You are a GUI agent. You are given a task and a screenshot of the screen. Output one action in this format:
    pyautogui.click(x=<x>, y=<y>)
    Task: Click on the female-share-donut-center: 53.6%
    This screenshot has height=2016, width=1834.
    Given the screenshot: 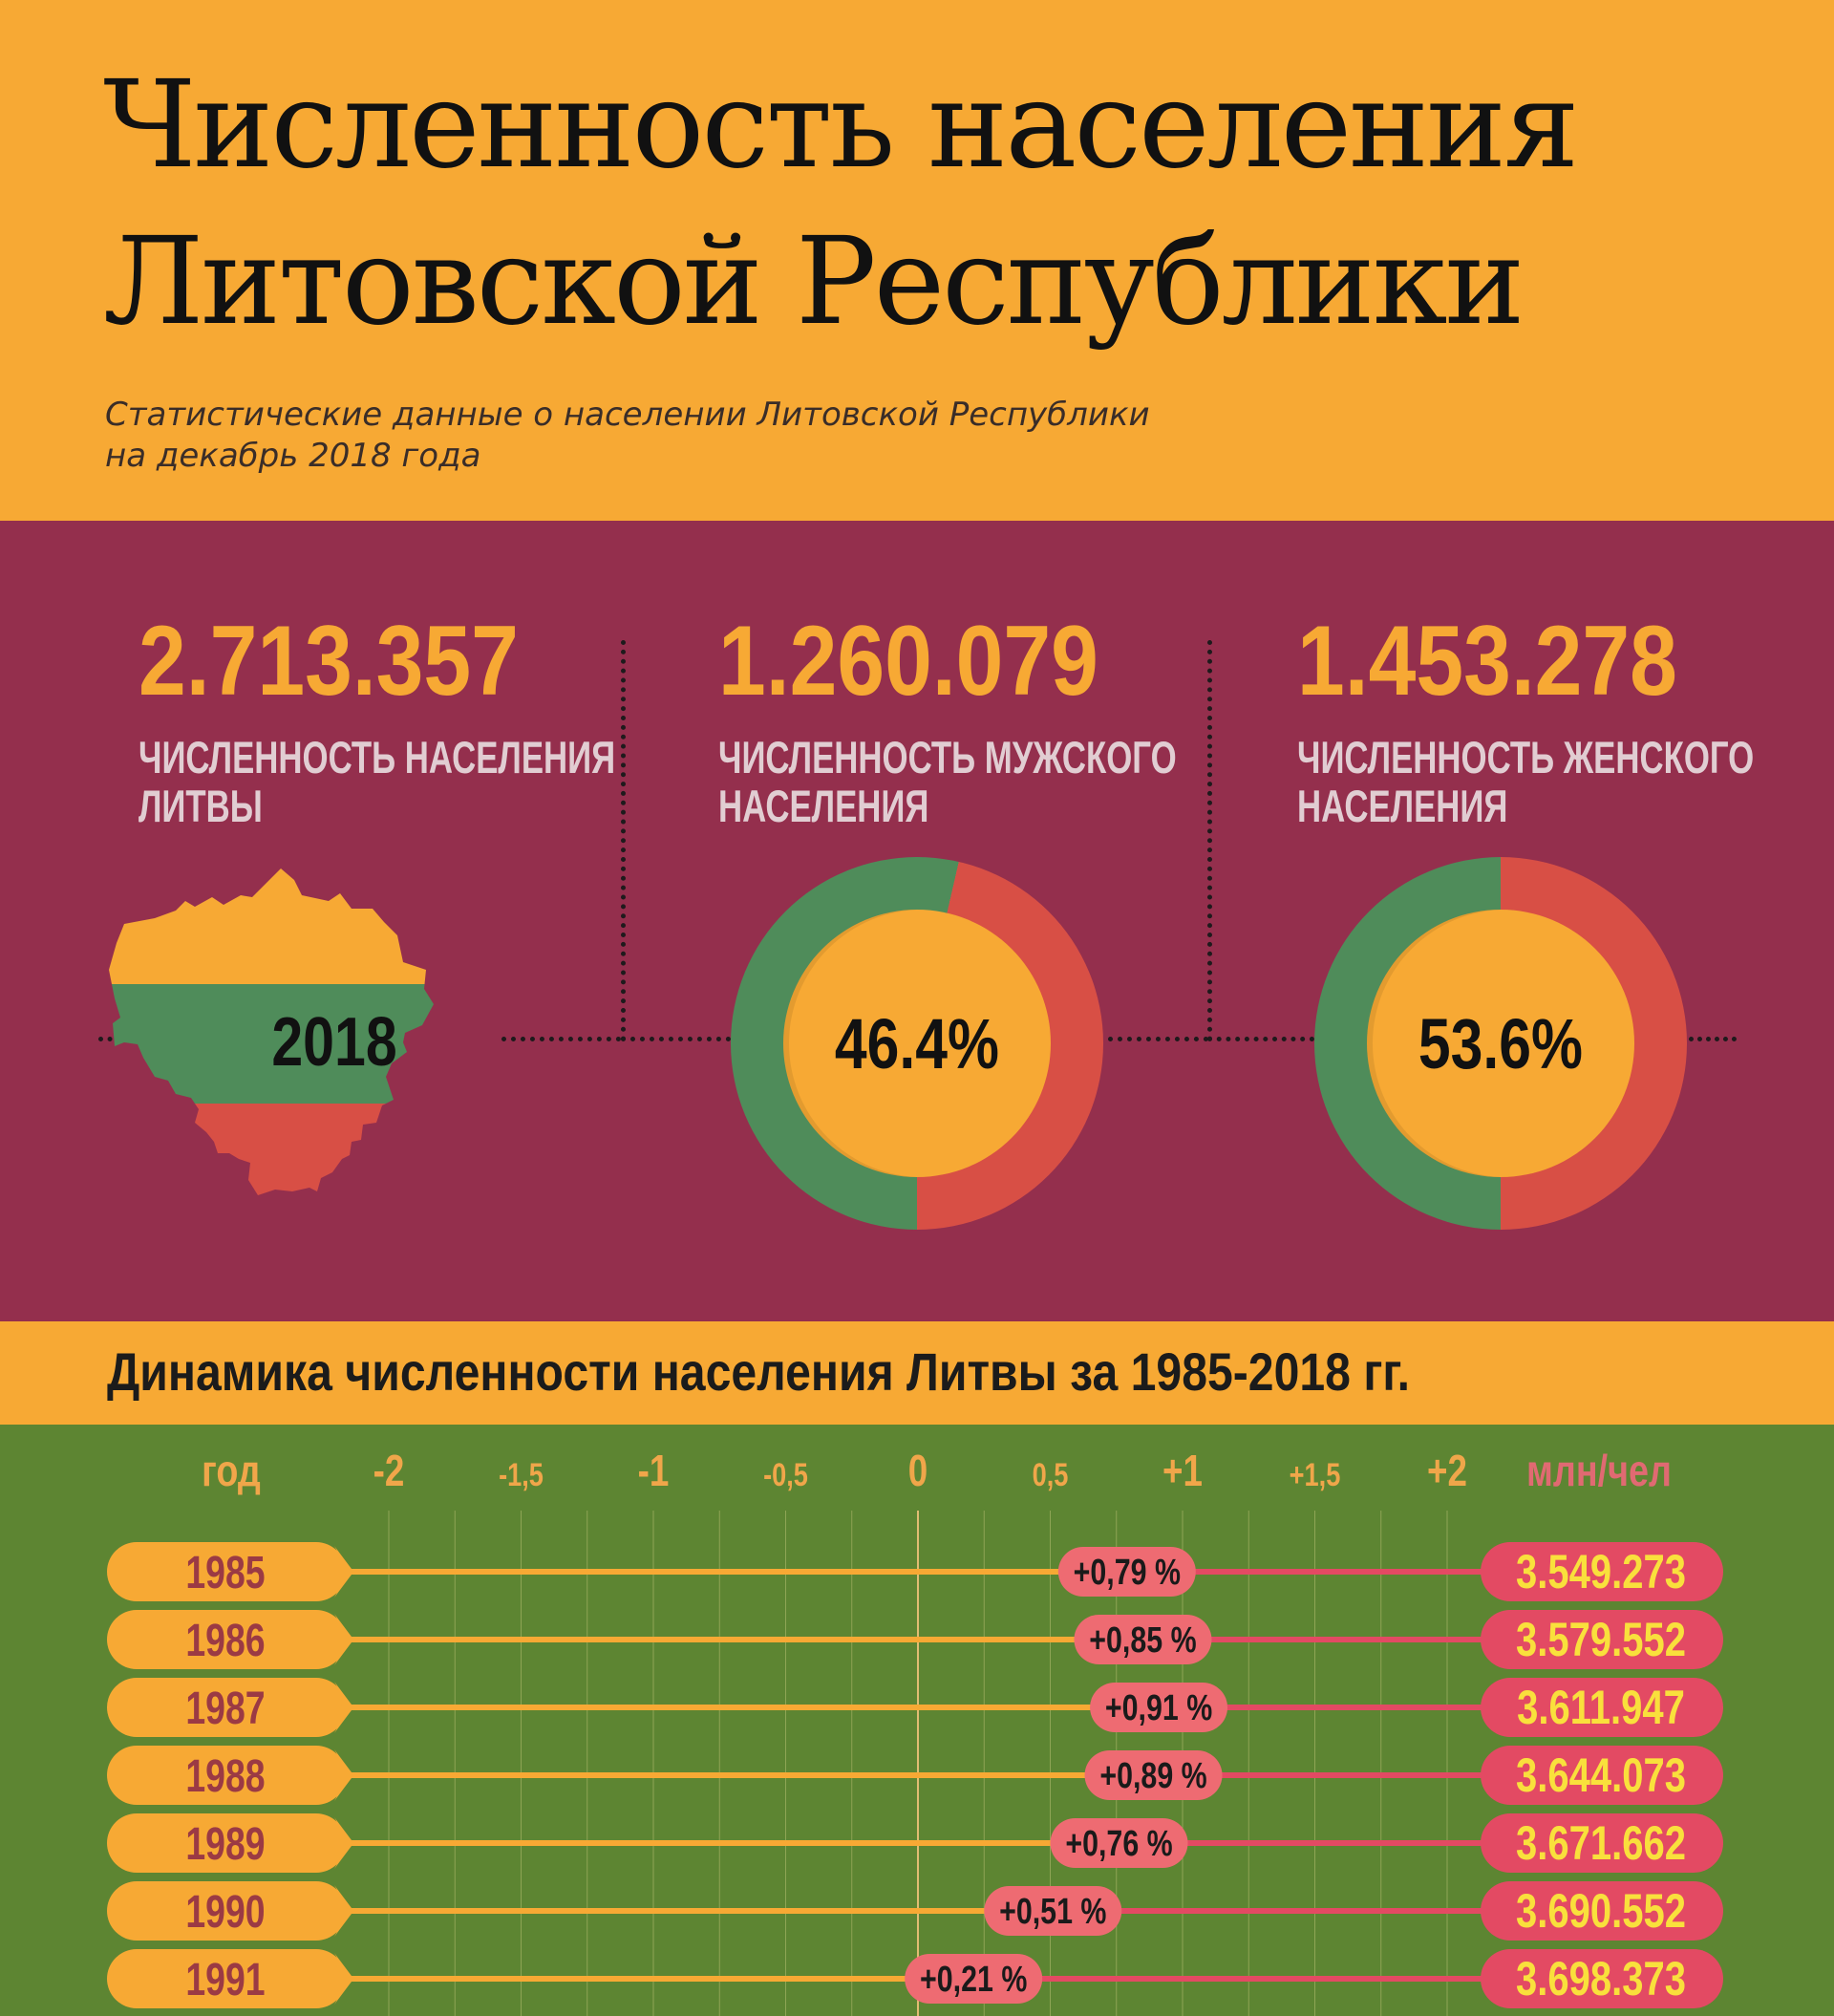 What is the action you would take?
    pyautogui.click(x=1500, y=1043)
    